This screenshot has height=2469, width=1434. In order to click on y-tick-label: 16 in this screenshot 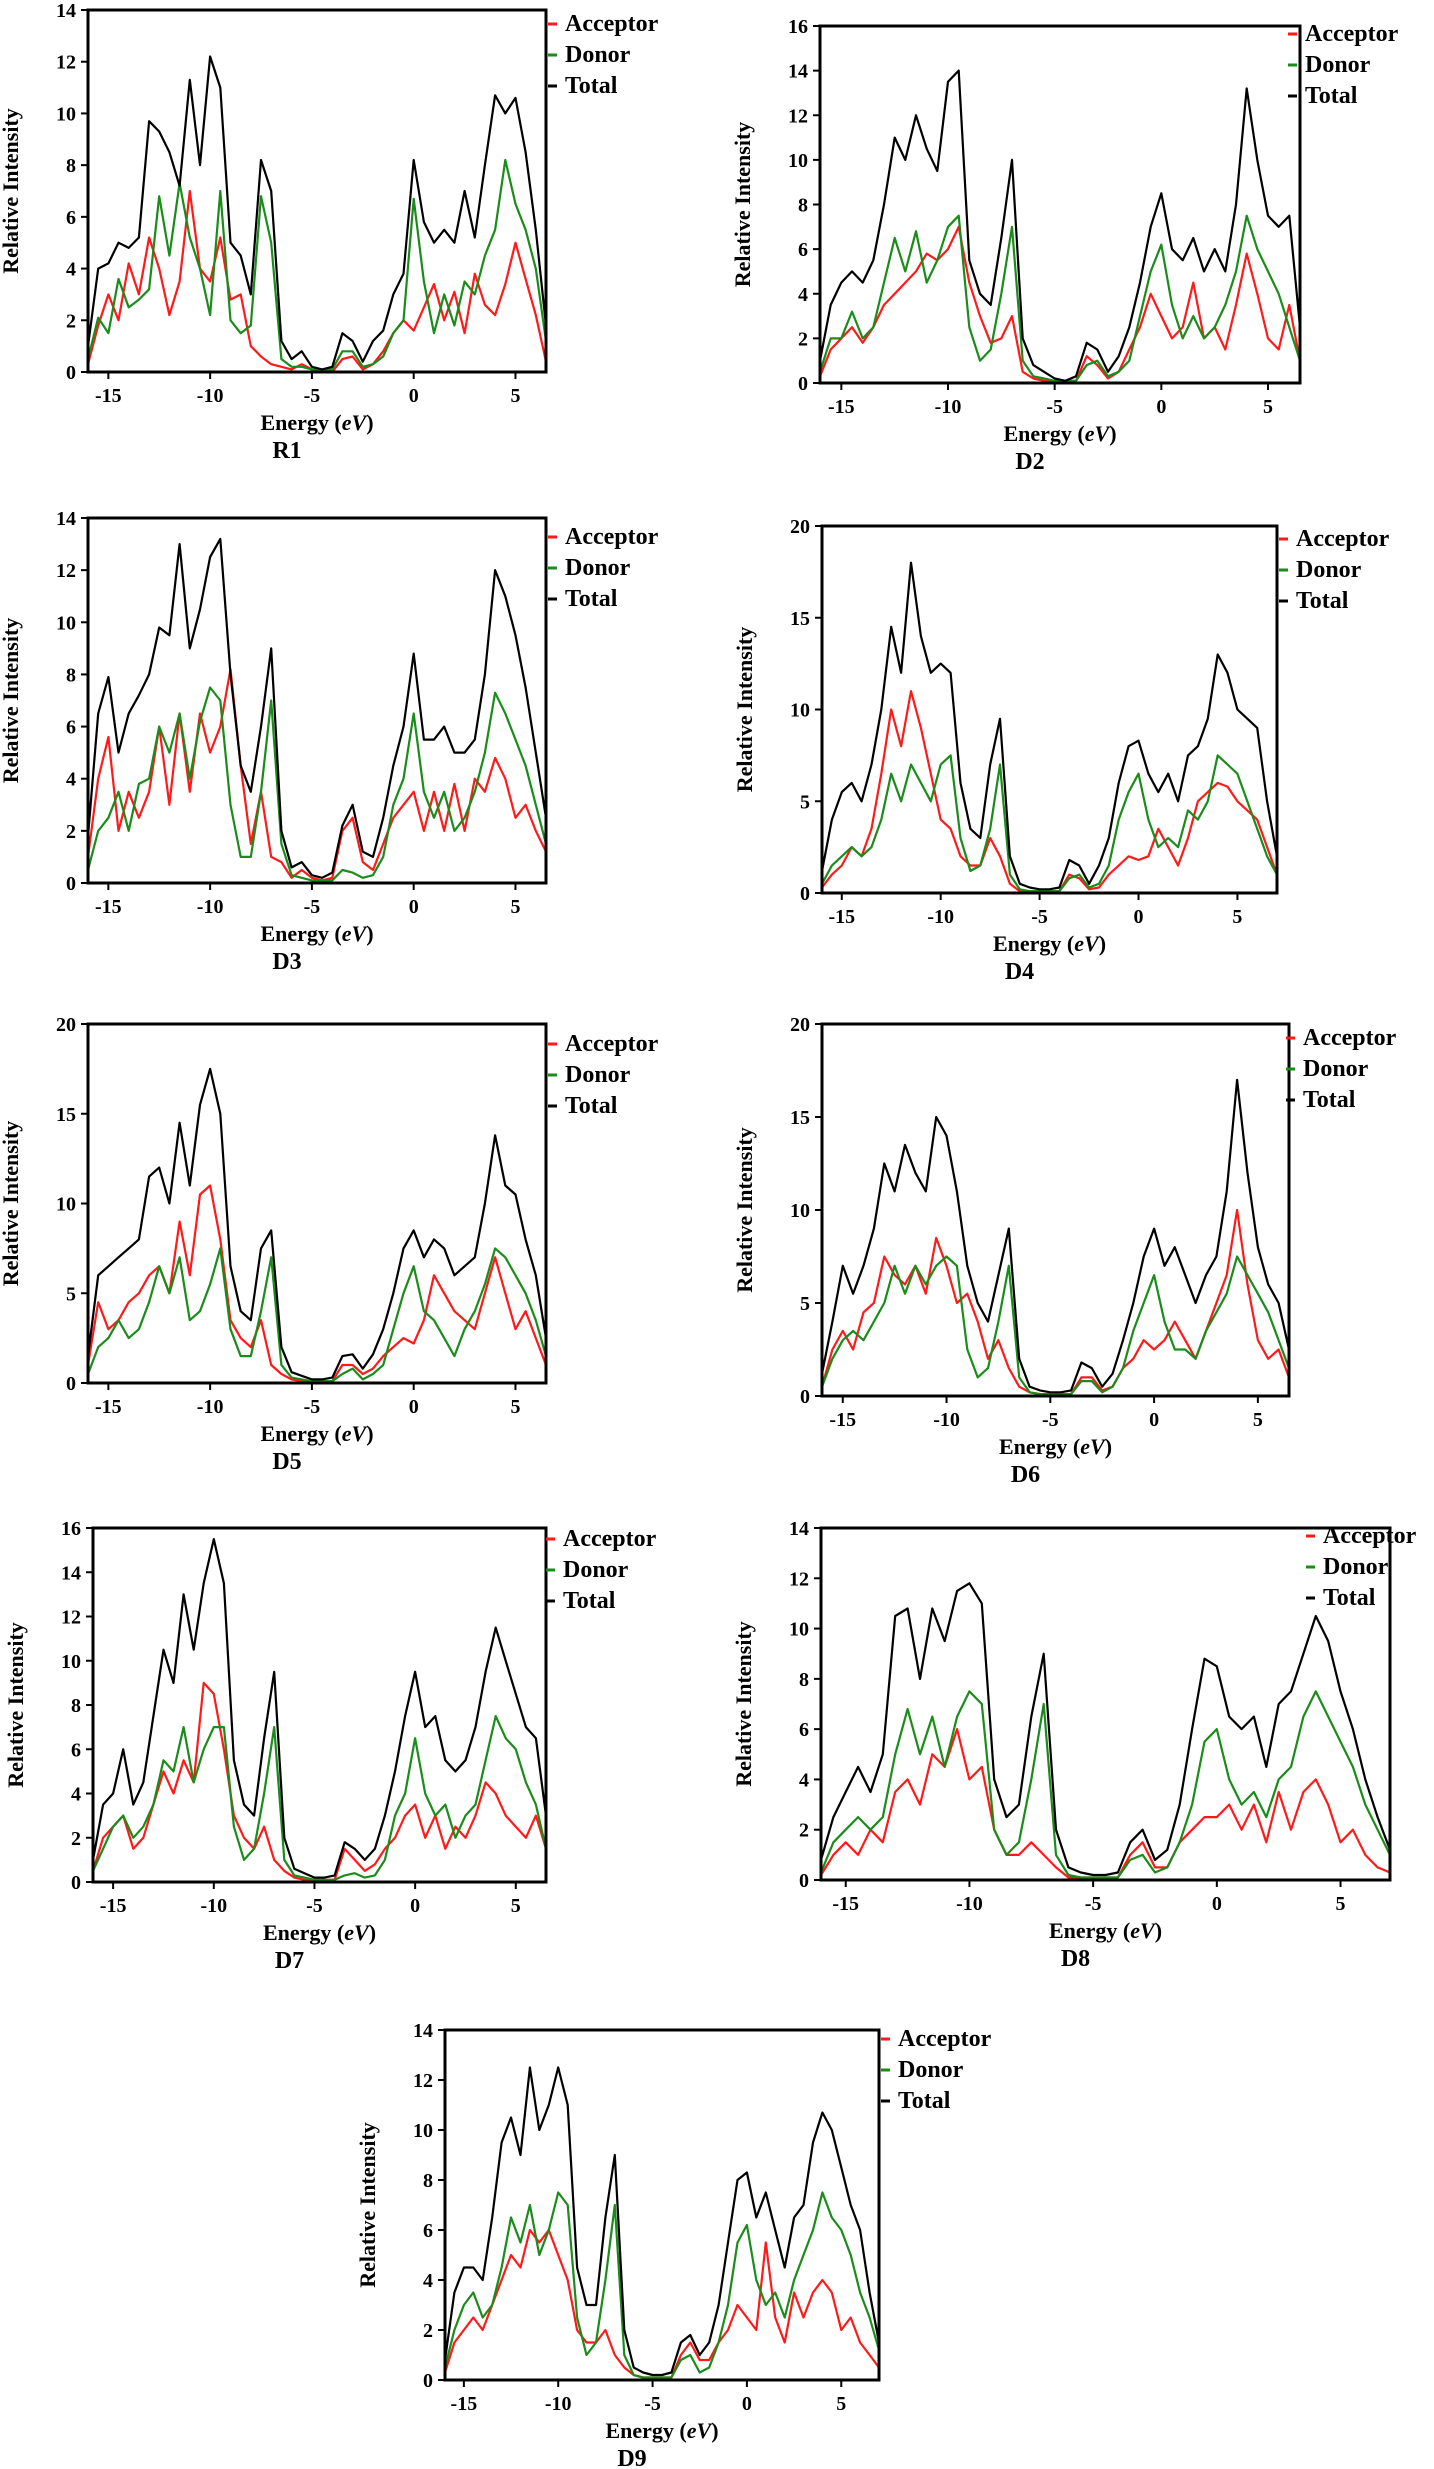, I will do `click(798, 27)`.